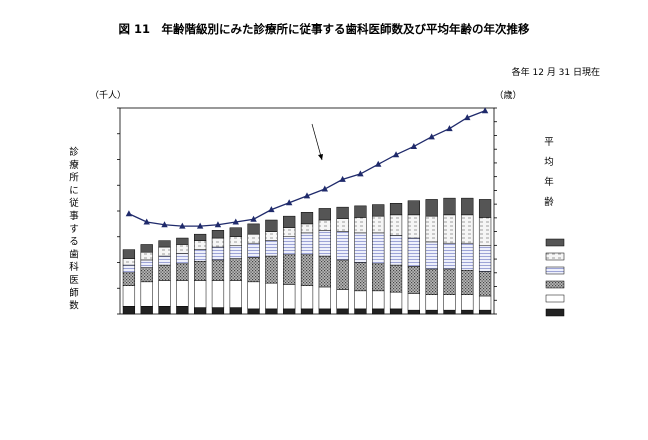  Describe the element at coordinates (317, 142) in the screenshot. I see `callout-arrow-line` at that location.